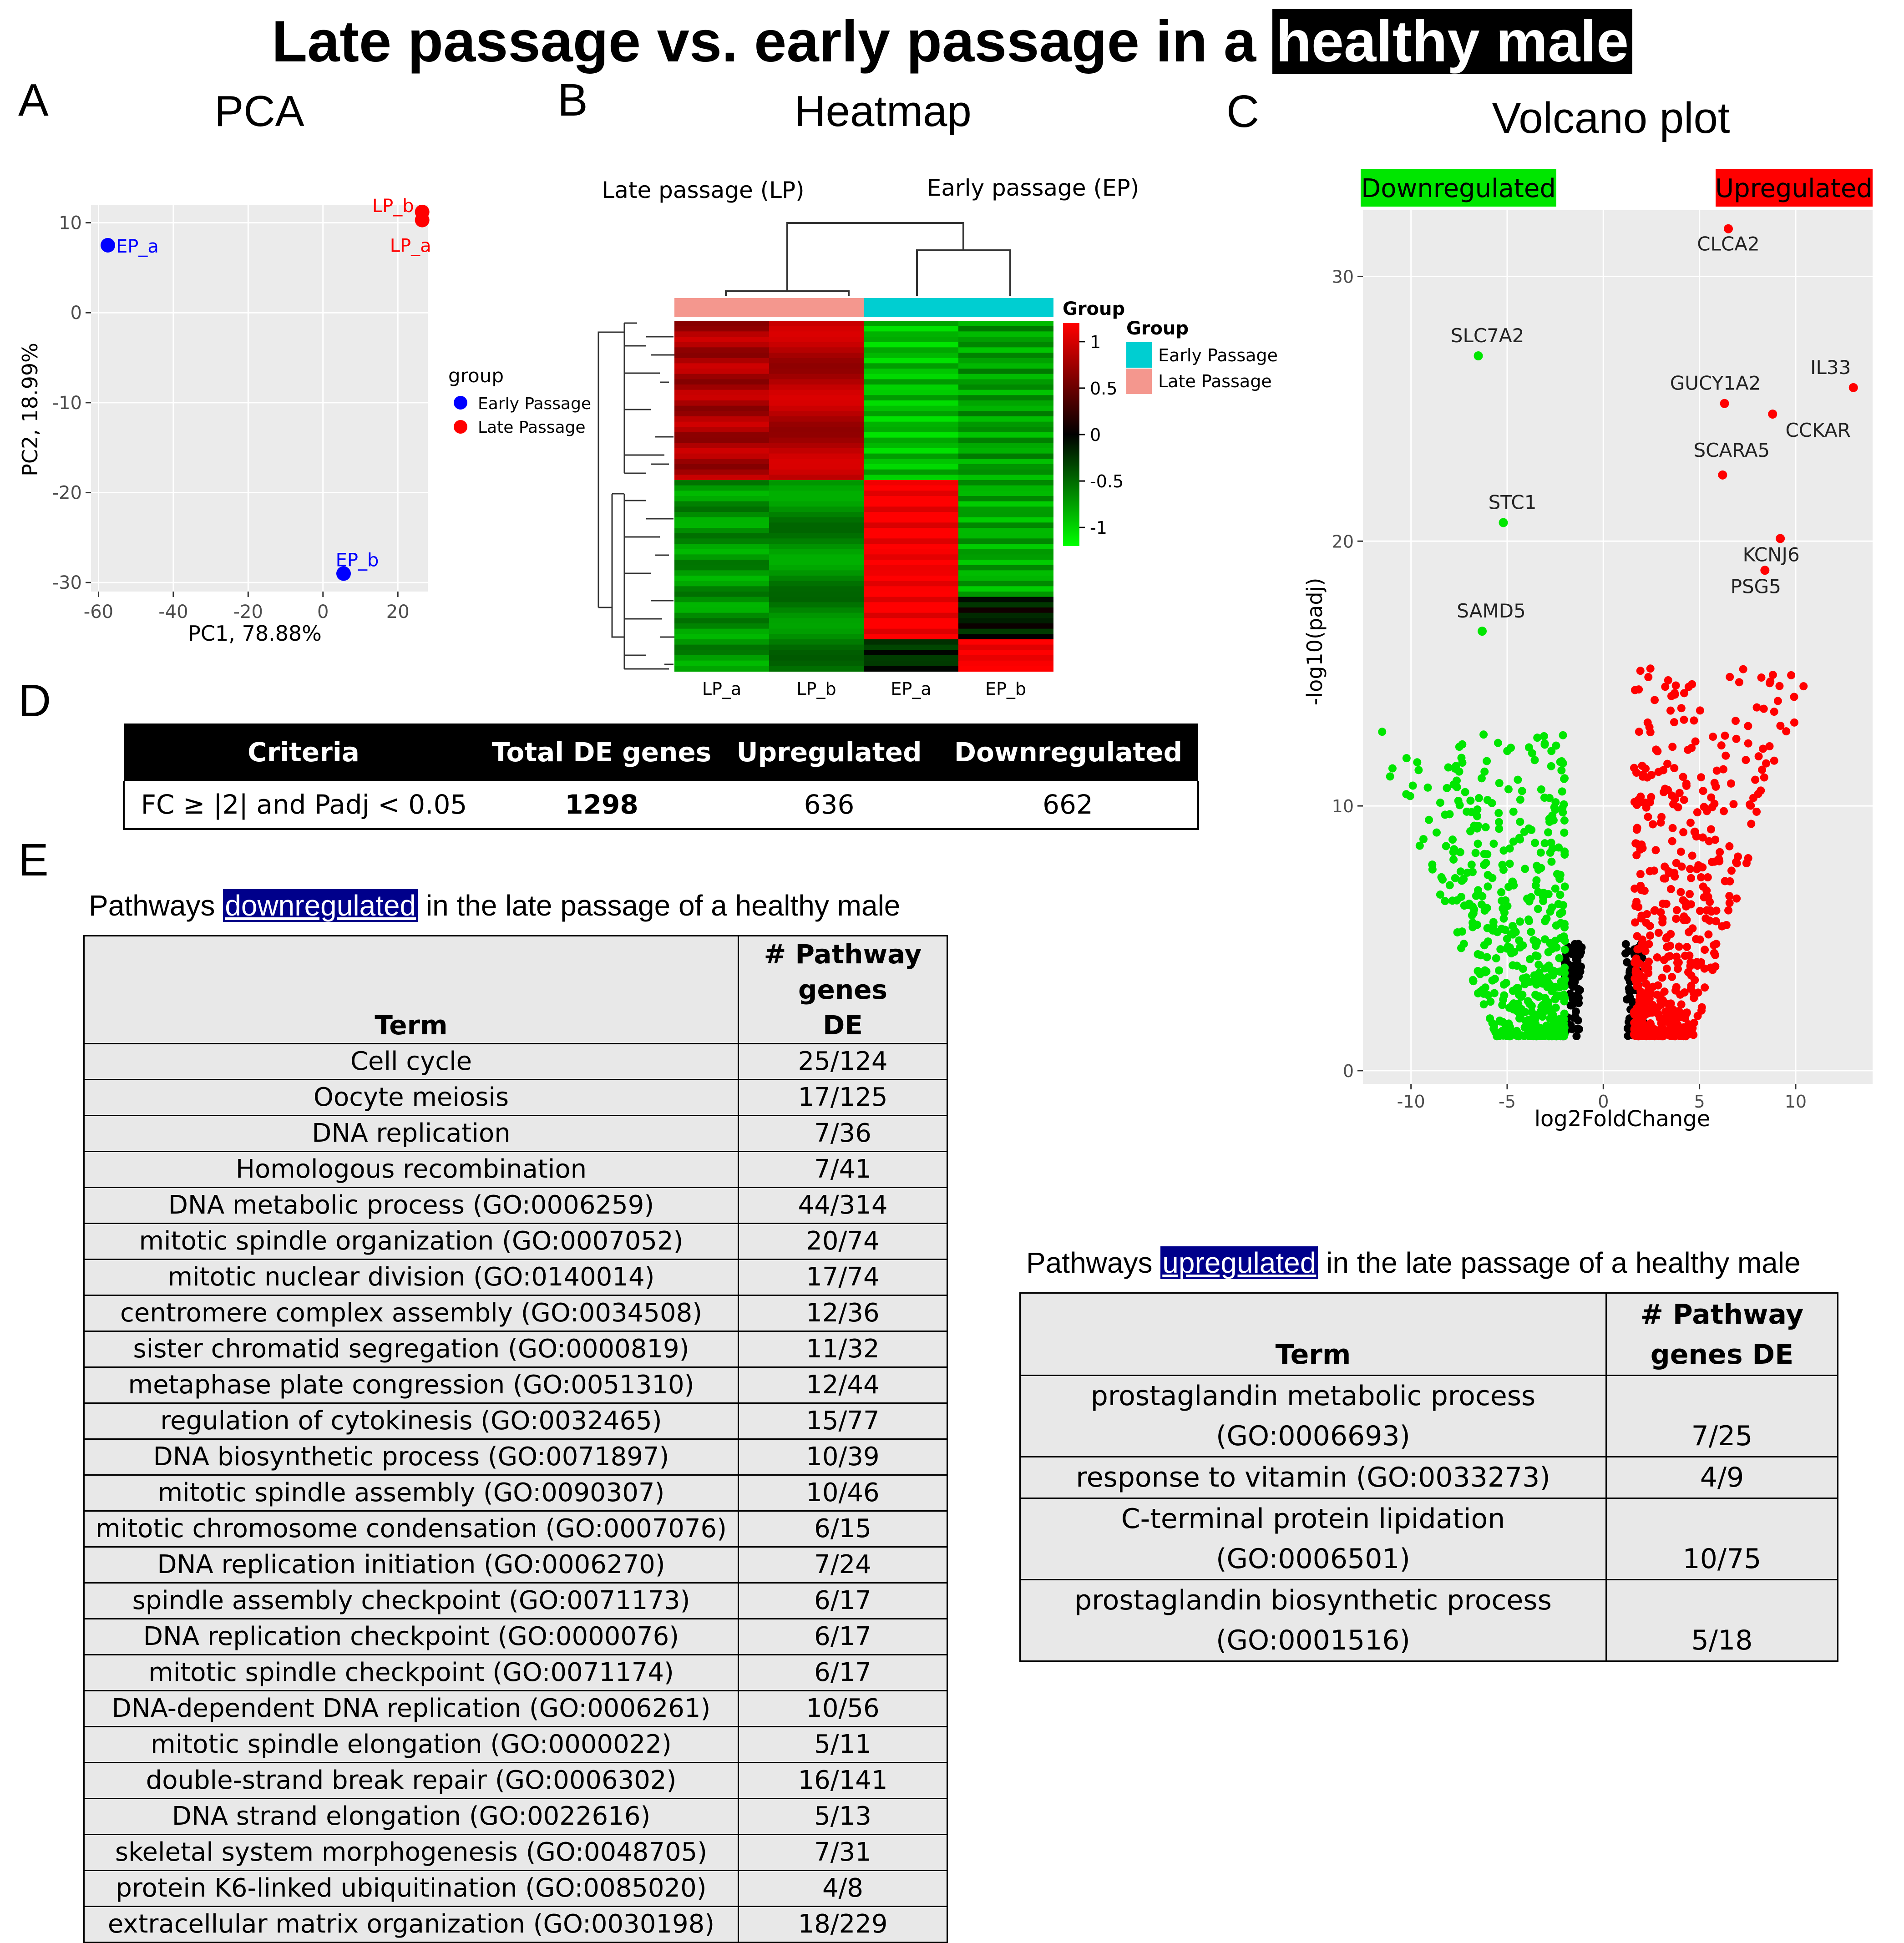 This screenshot has height=1943, width=1904. What do you see at coordinates (1765, 570) in the screenshot?
I see `volcano-gene-point-psg5` at bounding box center [1765, 570].